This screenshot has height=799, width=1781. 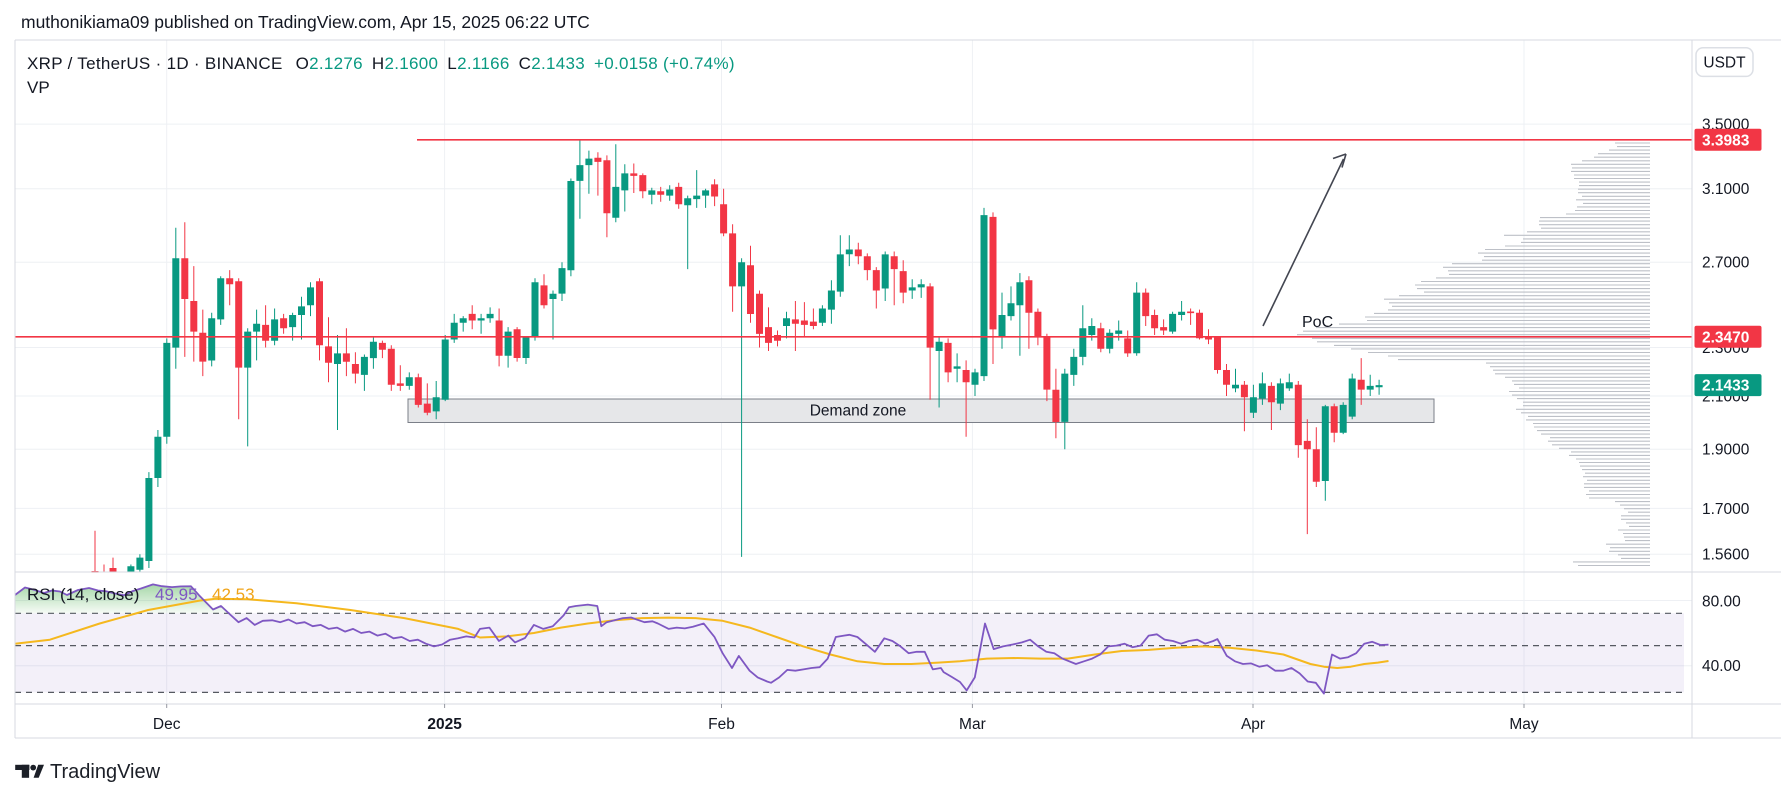 What do you see at coordinates (1726, 263) in the screenshot?
I see `svg-text: 2.7000` at bounding box center [1726, 263].